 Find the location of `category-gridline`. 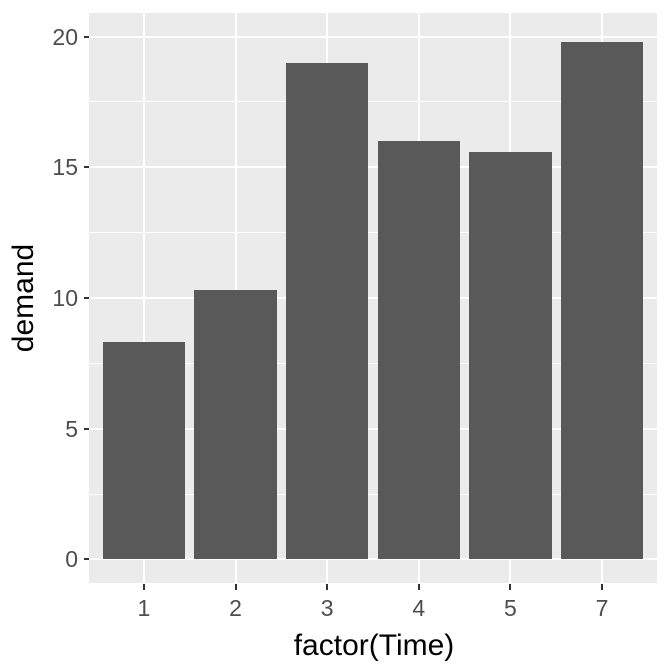

category-gridline is located at coordinates (143, 298).